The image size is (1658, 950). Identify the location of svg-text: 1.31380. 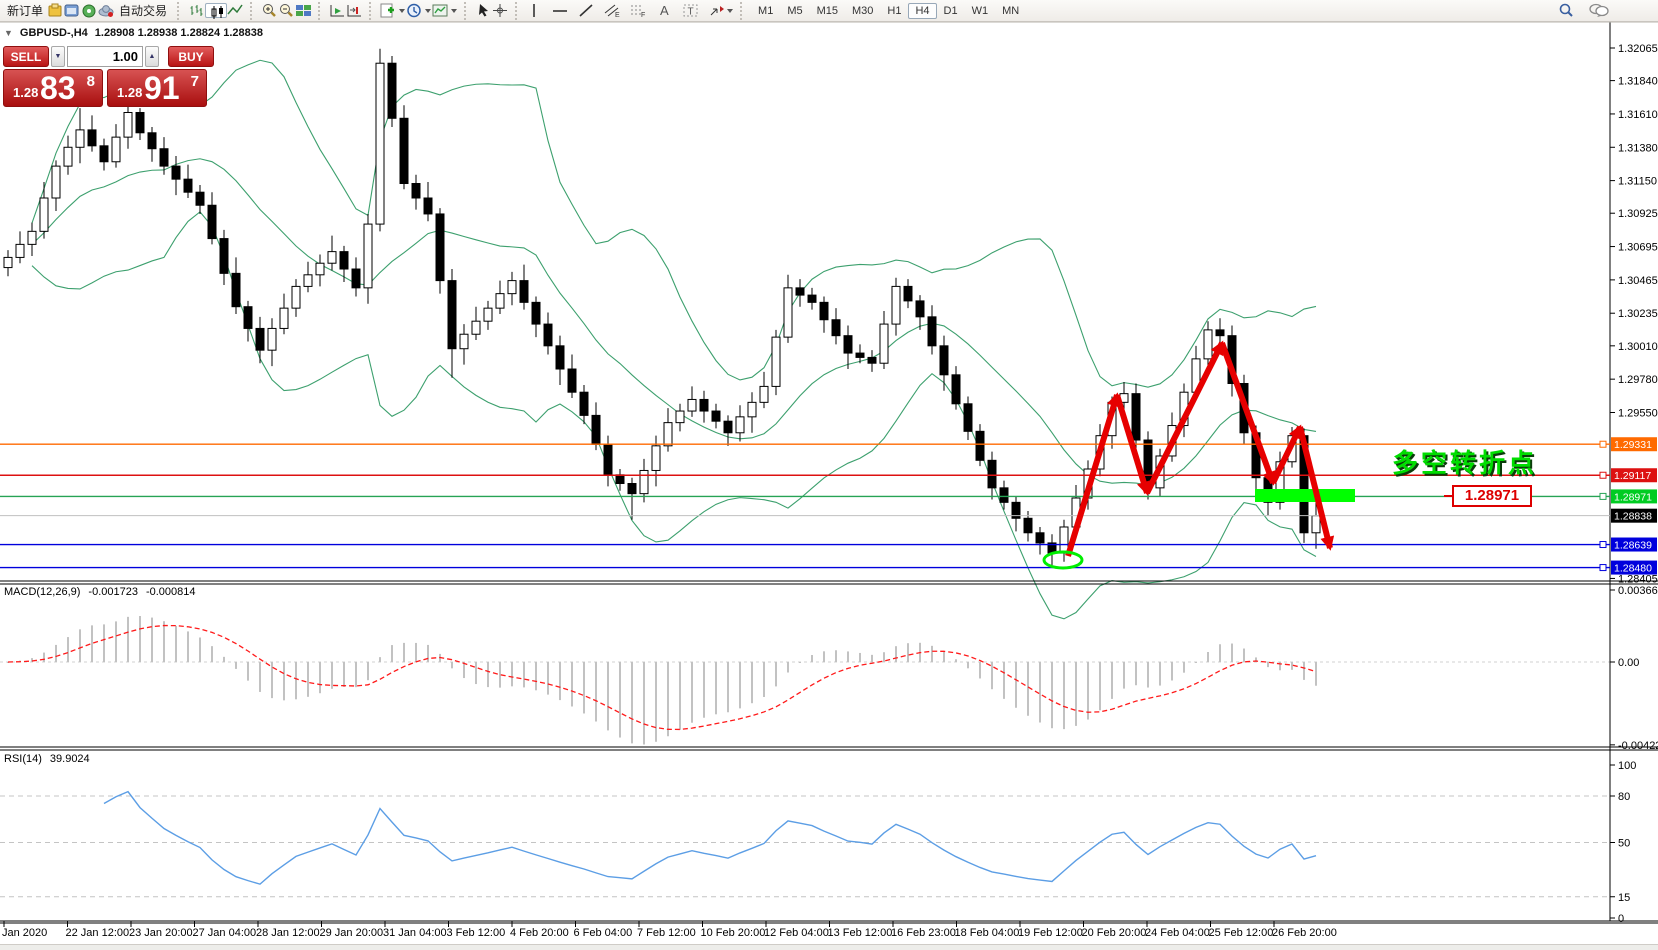
(1638, 148).